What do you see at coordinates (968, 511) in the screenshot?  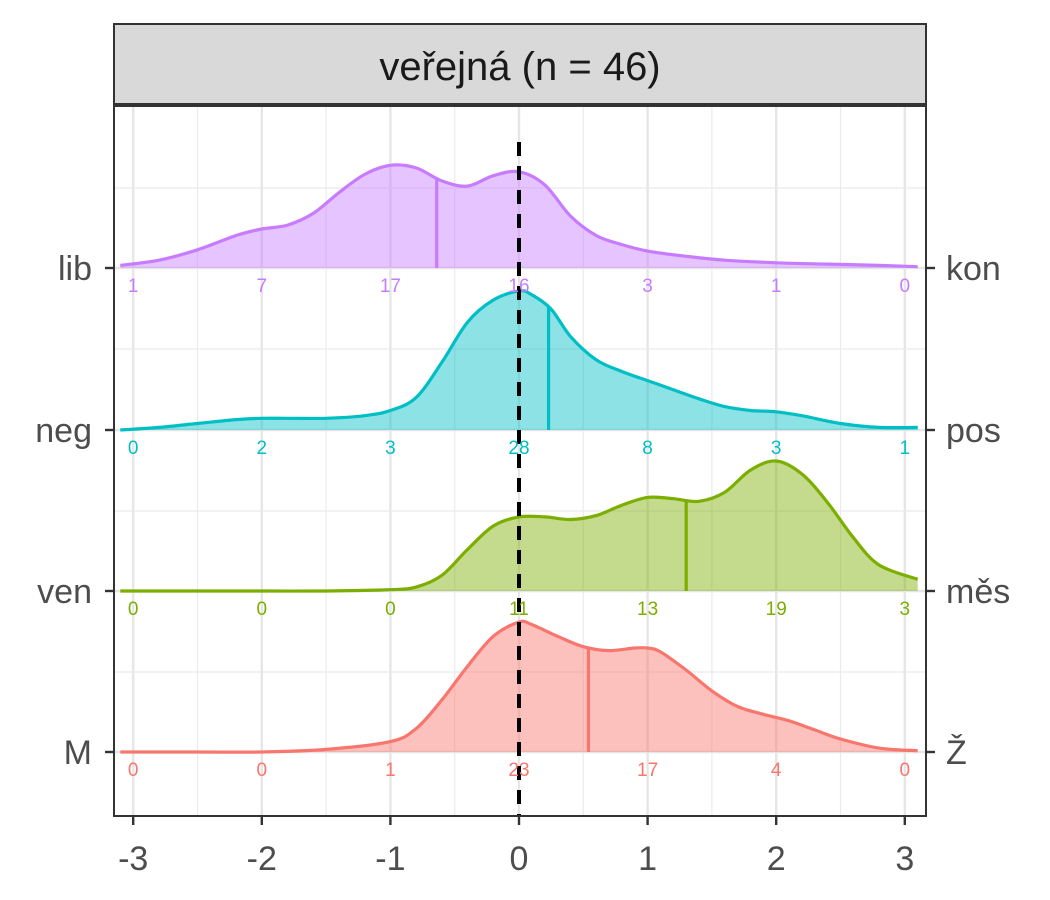 I see `y-axis-right: kon pos měs Ž` at bounding box center [968, 511].